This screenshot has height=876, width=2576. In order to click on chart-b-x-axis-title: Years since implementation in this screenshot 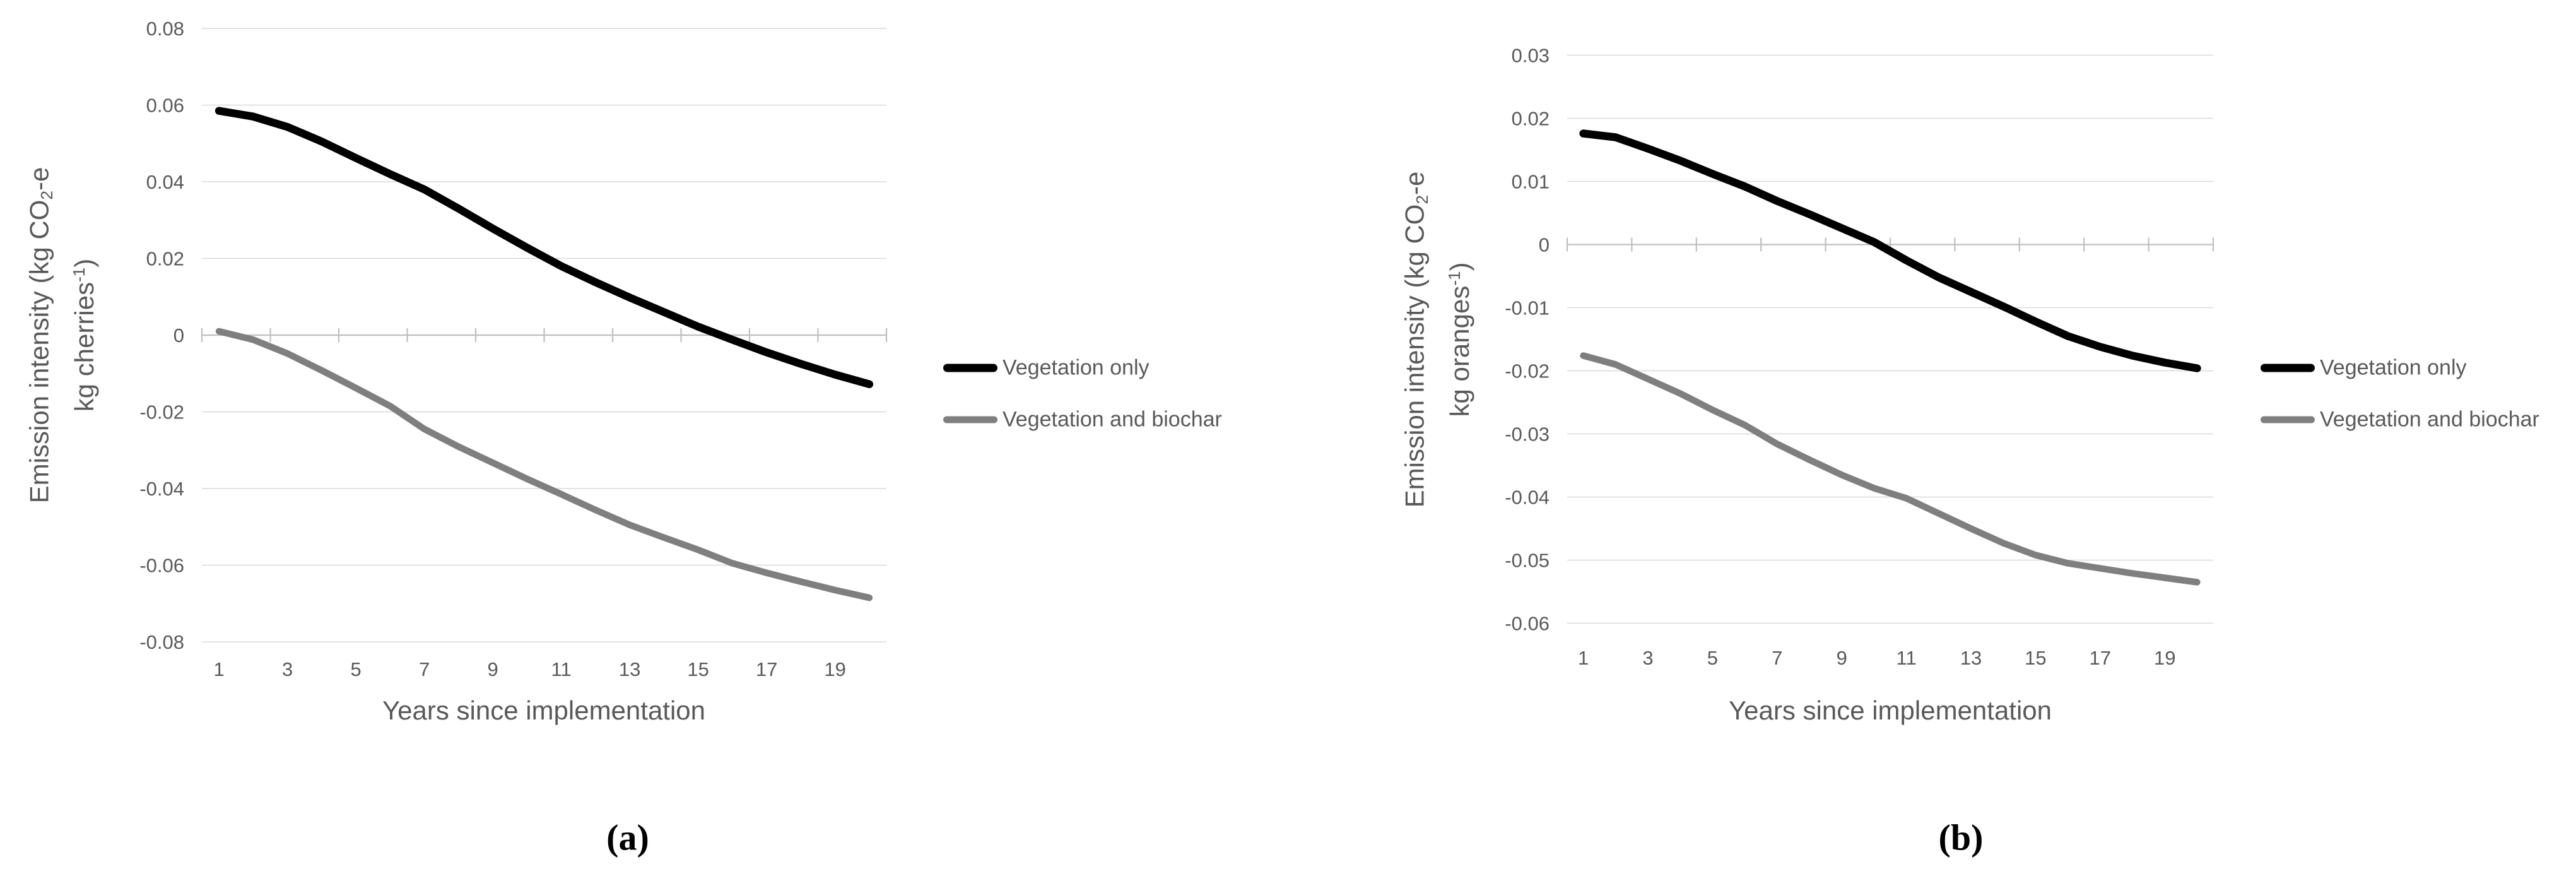, I will do `click(1890, 710)`.